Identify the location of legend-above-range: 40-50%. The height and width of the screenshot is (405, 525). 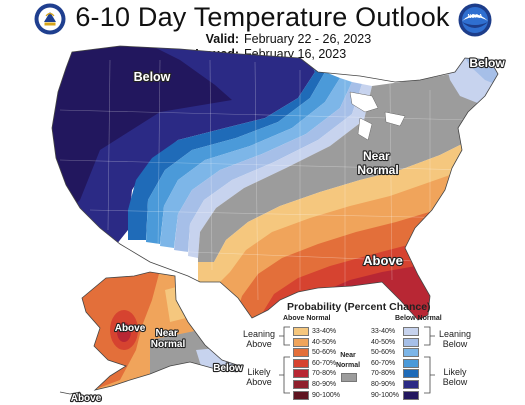
(324, 342).